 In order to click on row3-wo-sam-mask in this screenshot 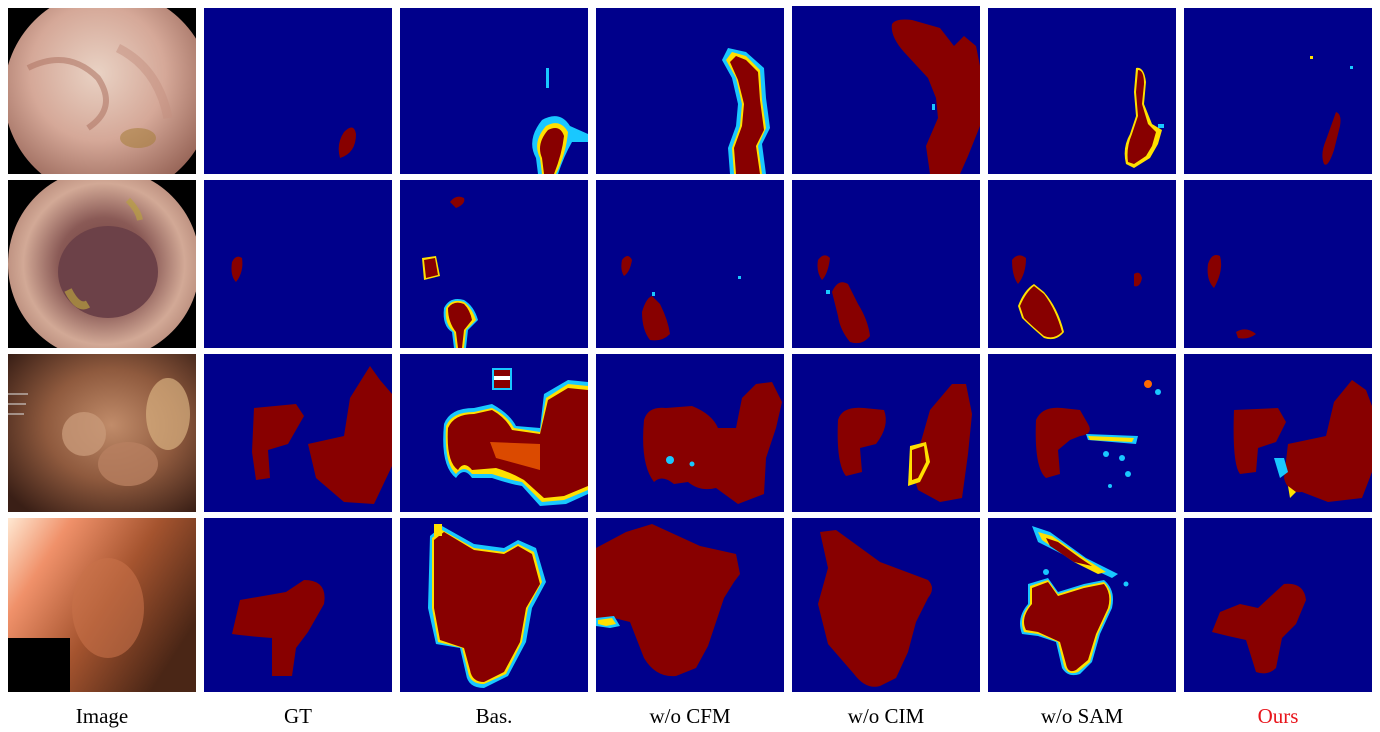, I will do `click(1082, 433)`.